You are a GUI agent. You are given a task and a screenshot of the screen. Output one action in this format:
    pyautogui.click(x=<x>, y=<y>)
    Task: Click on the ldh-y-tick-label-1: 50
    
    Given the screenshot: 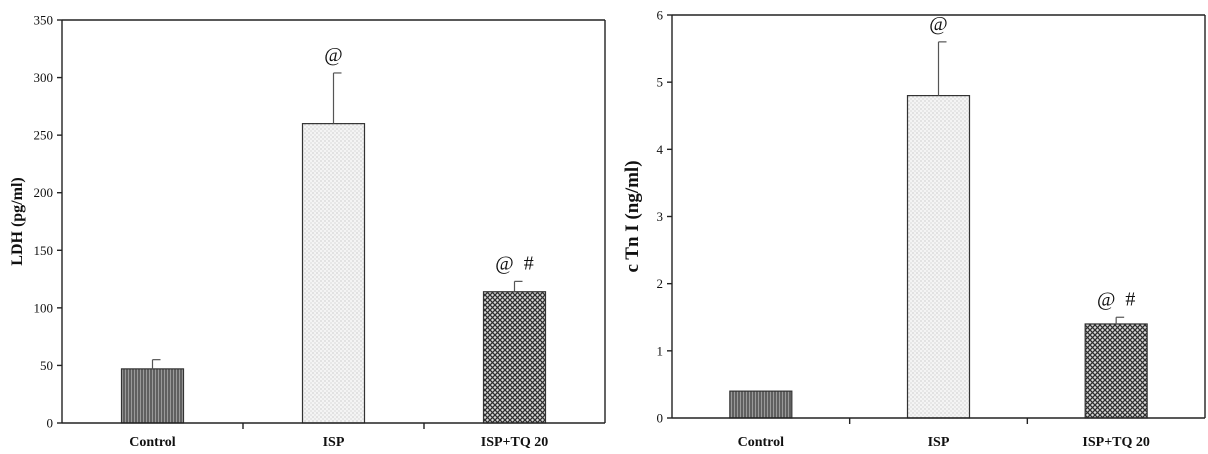 What is the action you would take?
    pyautogui.click(x=46, y=365)
    